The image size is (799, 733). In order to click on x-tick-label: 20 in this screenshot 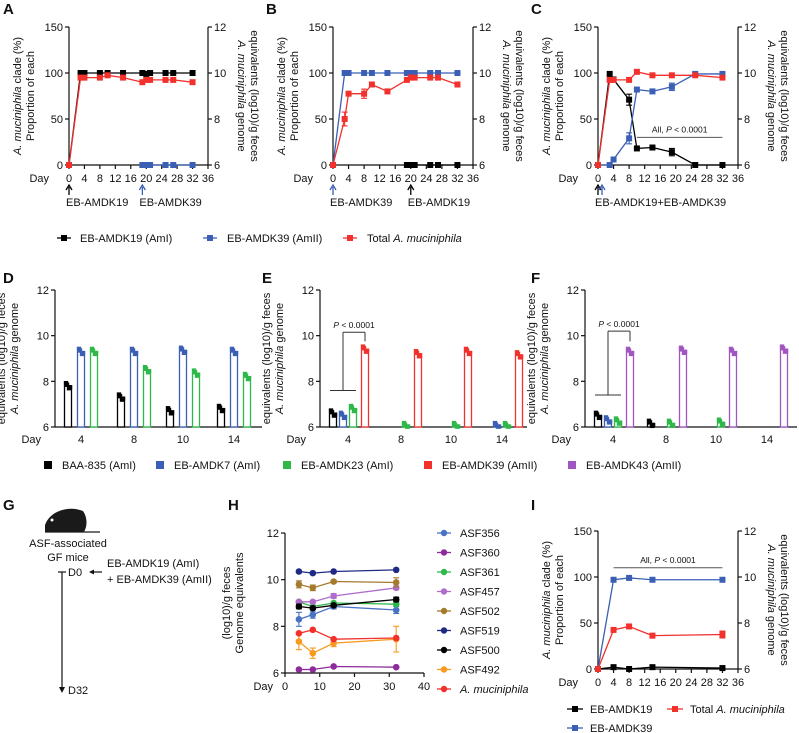, I will do `click(146, 179)`.